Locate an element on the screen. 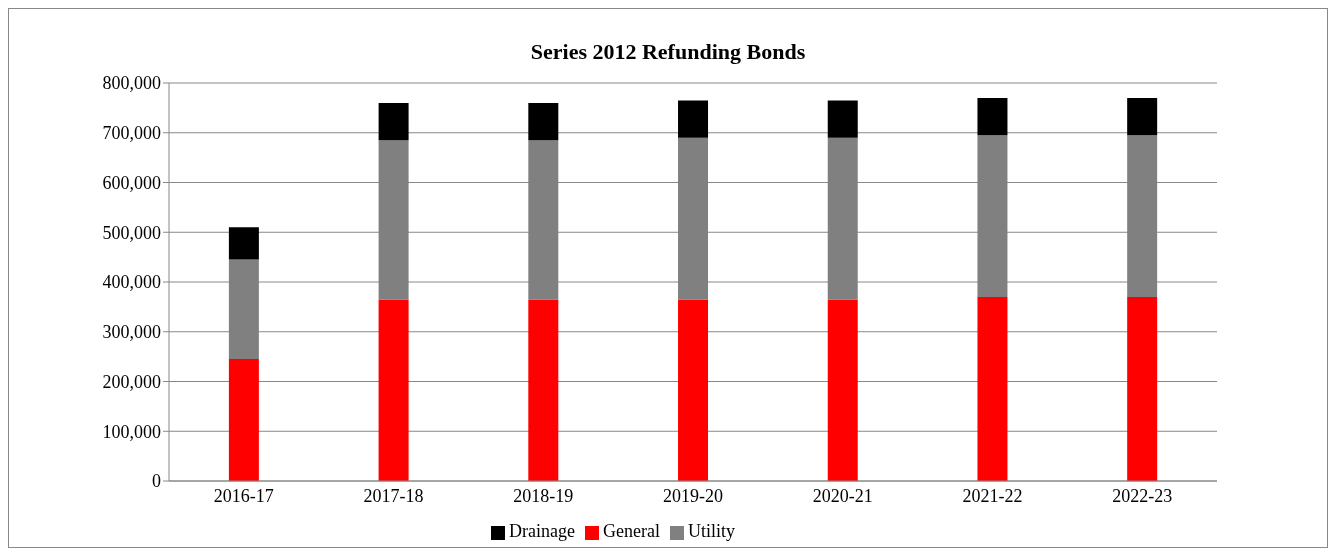 The width and height of the screenshot is (1336, 556). x-tick-label: 2016-17 is located at coordinates (243, 495).